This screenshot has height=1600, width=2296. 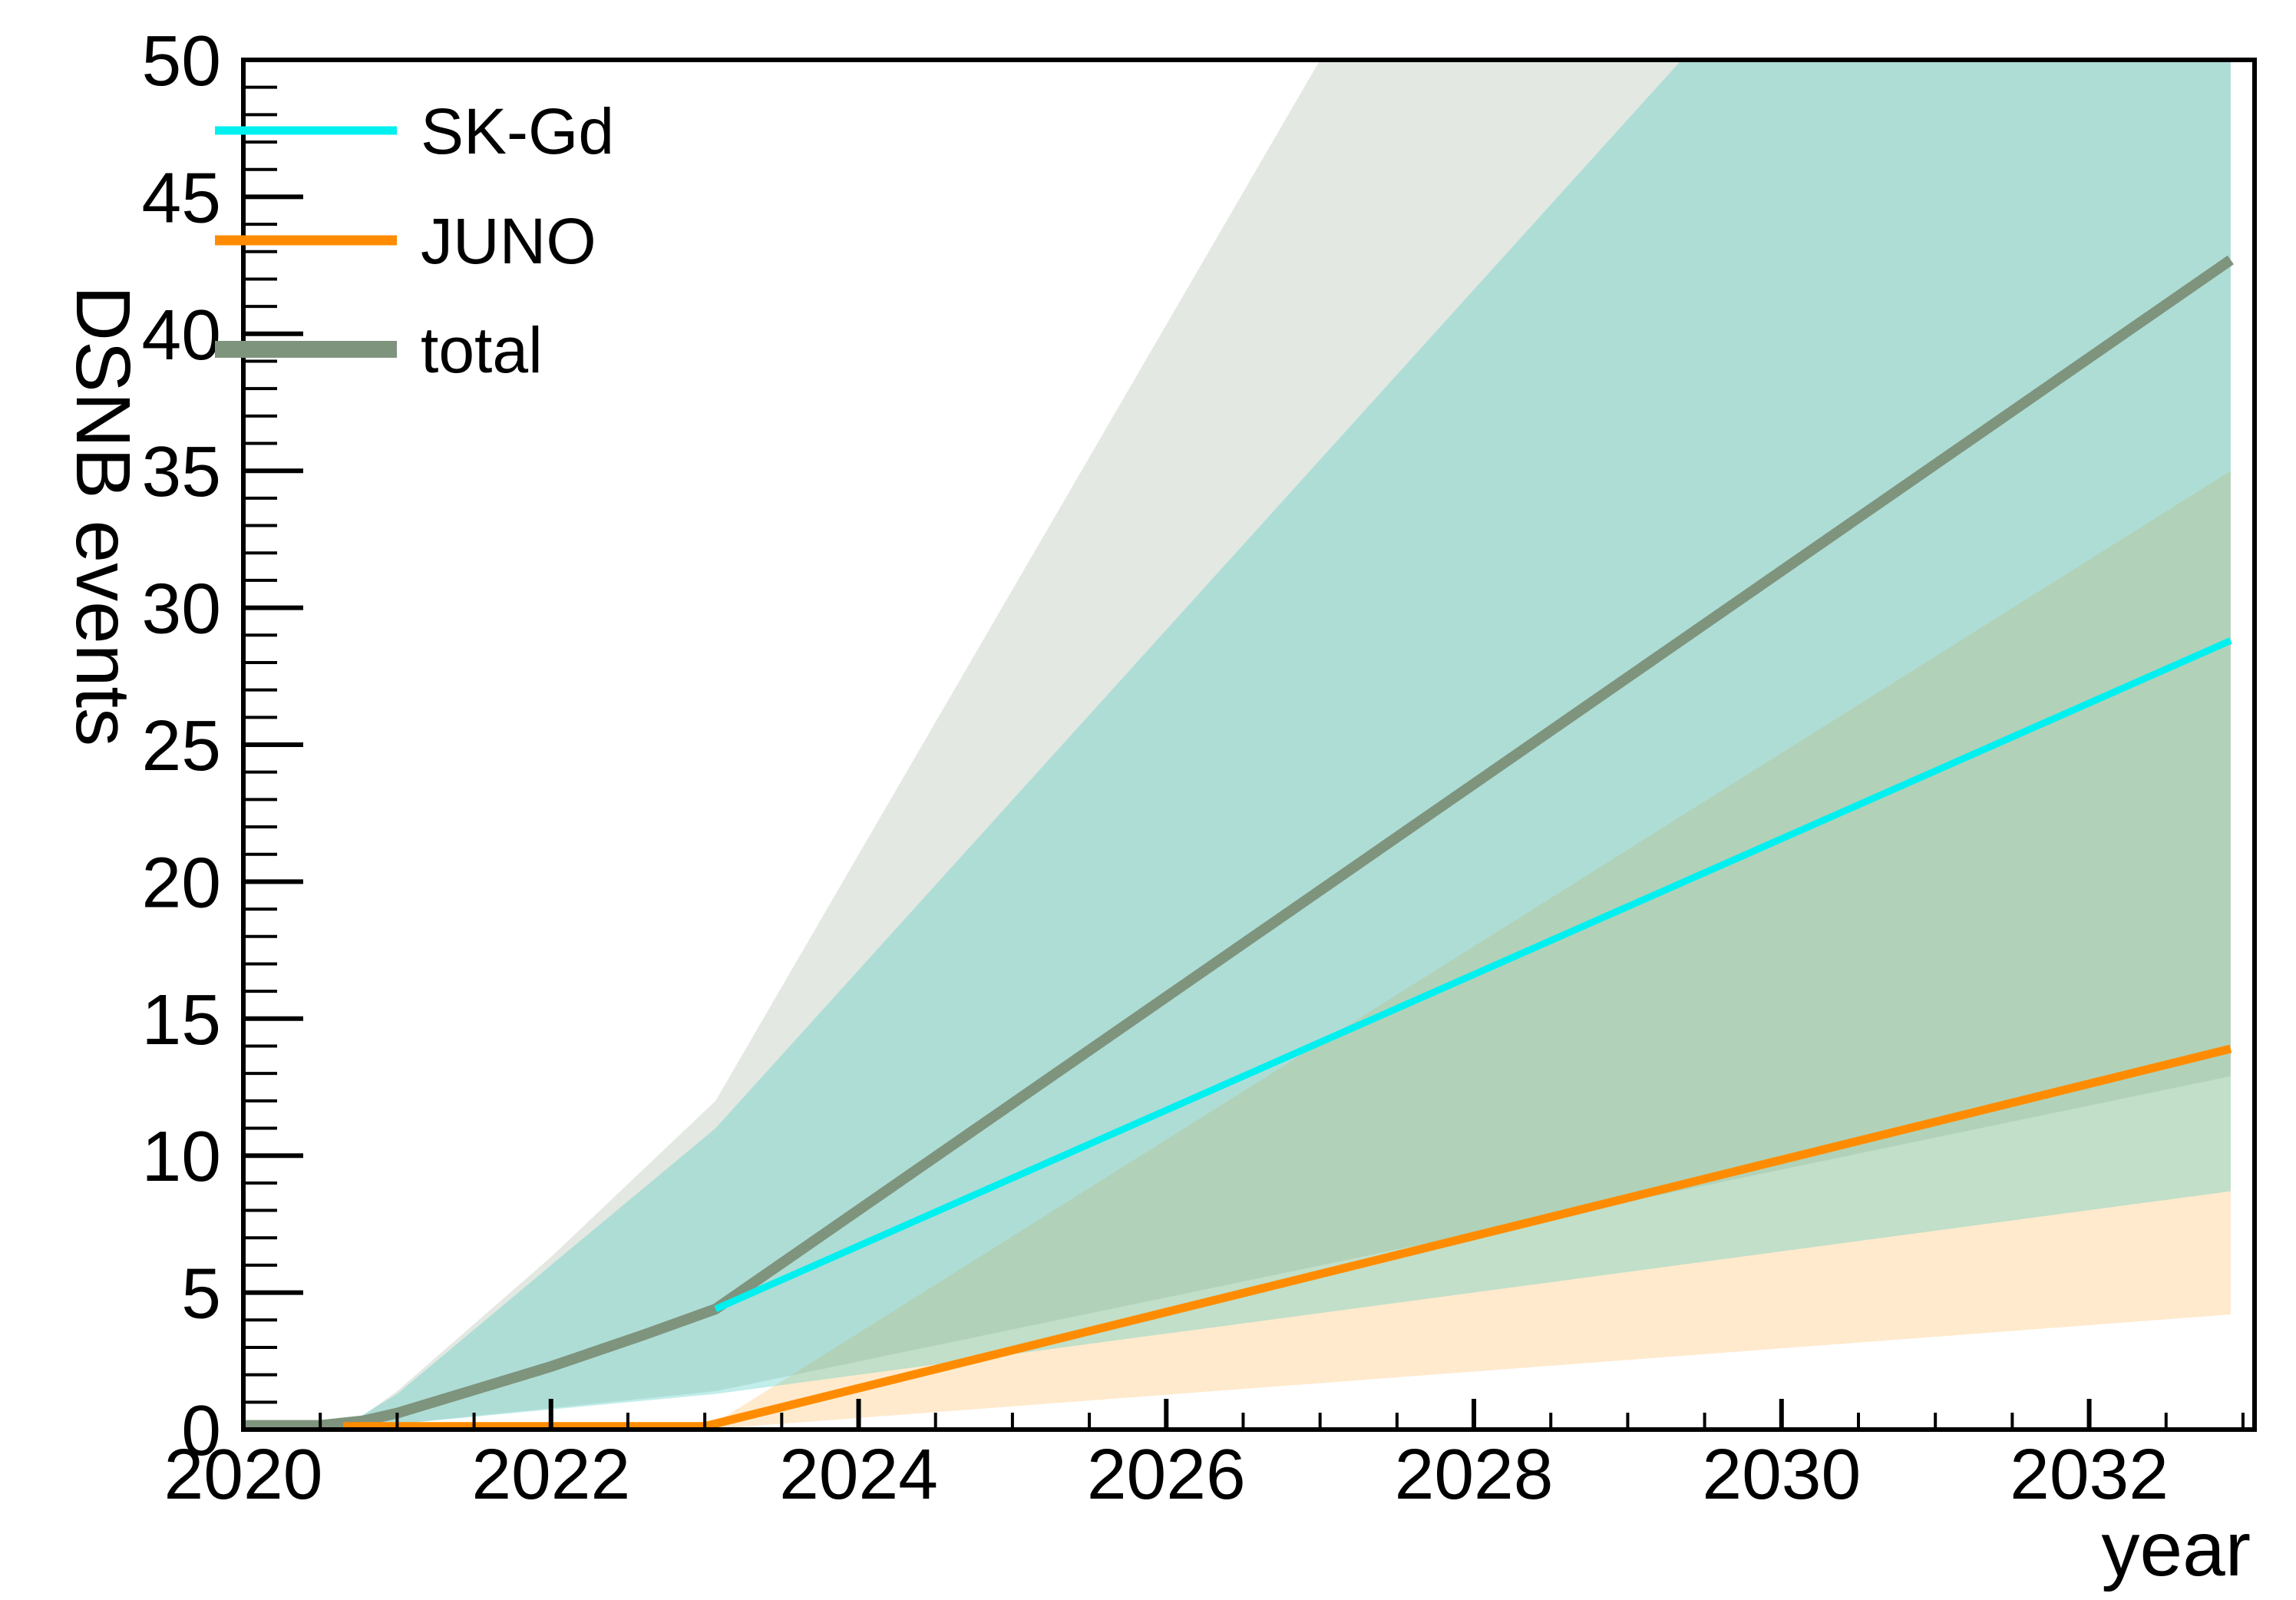 I want to click on y-axis-title: DSNB events, so click(x=103, y=516).